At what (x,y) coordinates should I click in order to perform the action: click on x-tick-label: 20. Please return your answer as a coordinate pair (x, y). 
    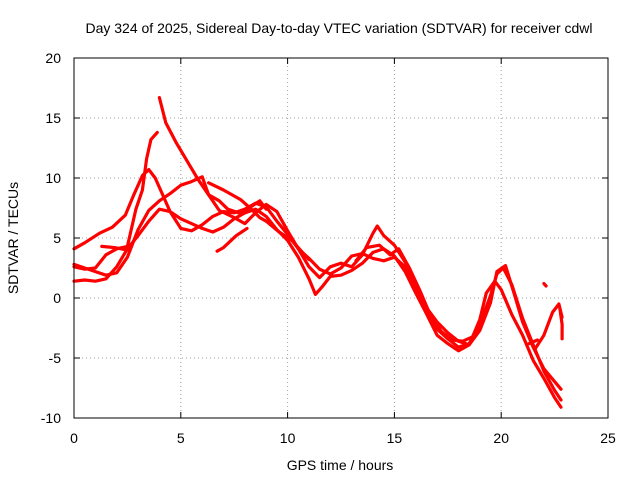
    Looking at the image, I should click on (501, 438).